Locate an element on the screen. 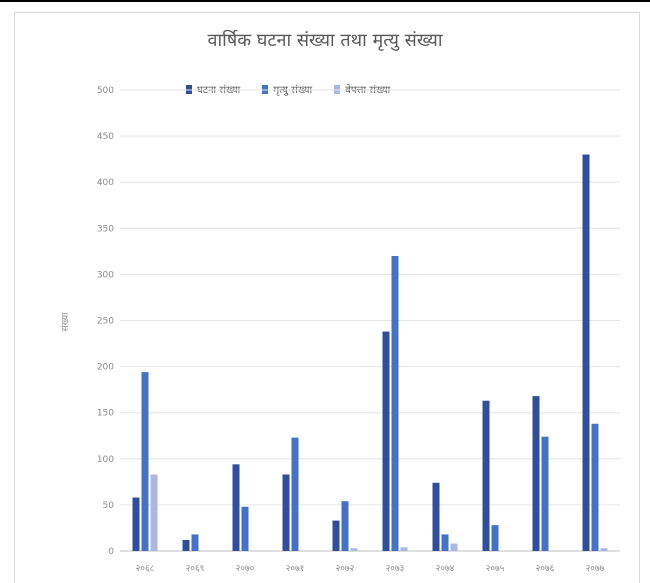  y-axis-ticks: 0 50 100 150 200 250 300 350 400 450 500 is located at coordinates (105, 321).